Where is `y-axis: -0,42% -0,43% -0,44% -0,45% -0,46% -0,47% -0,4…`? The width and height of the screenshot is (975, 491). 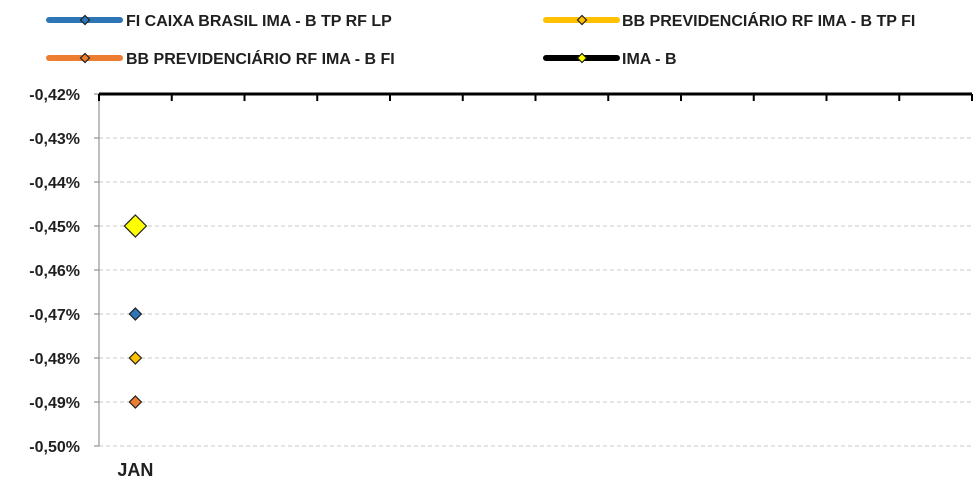 y-axis: -0,42% -0,43% -0,44% -0,45% -0,46% -0,47% -0,4… is located at coordinates (64, 271).